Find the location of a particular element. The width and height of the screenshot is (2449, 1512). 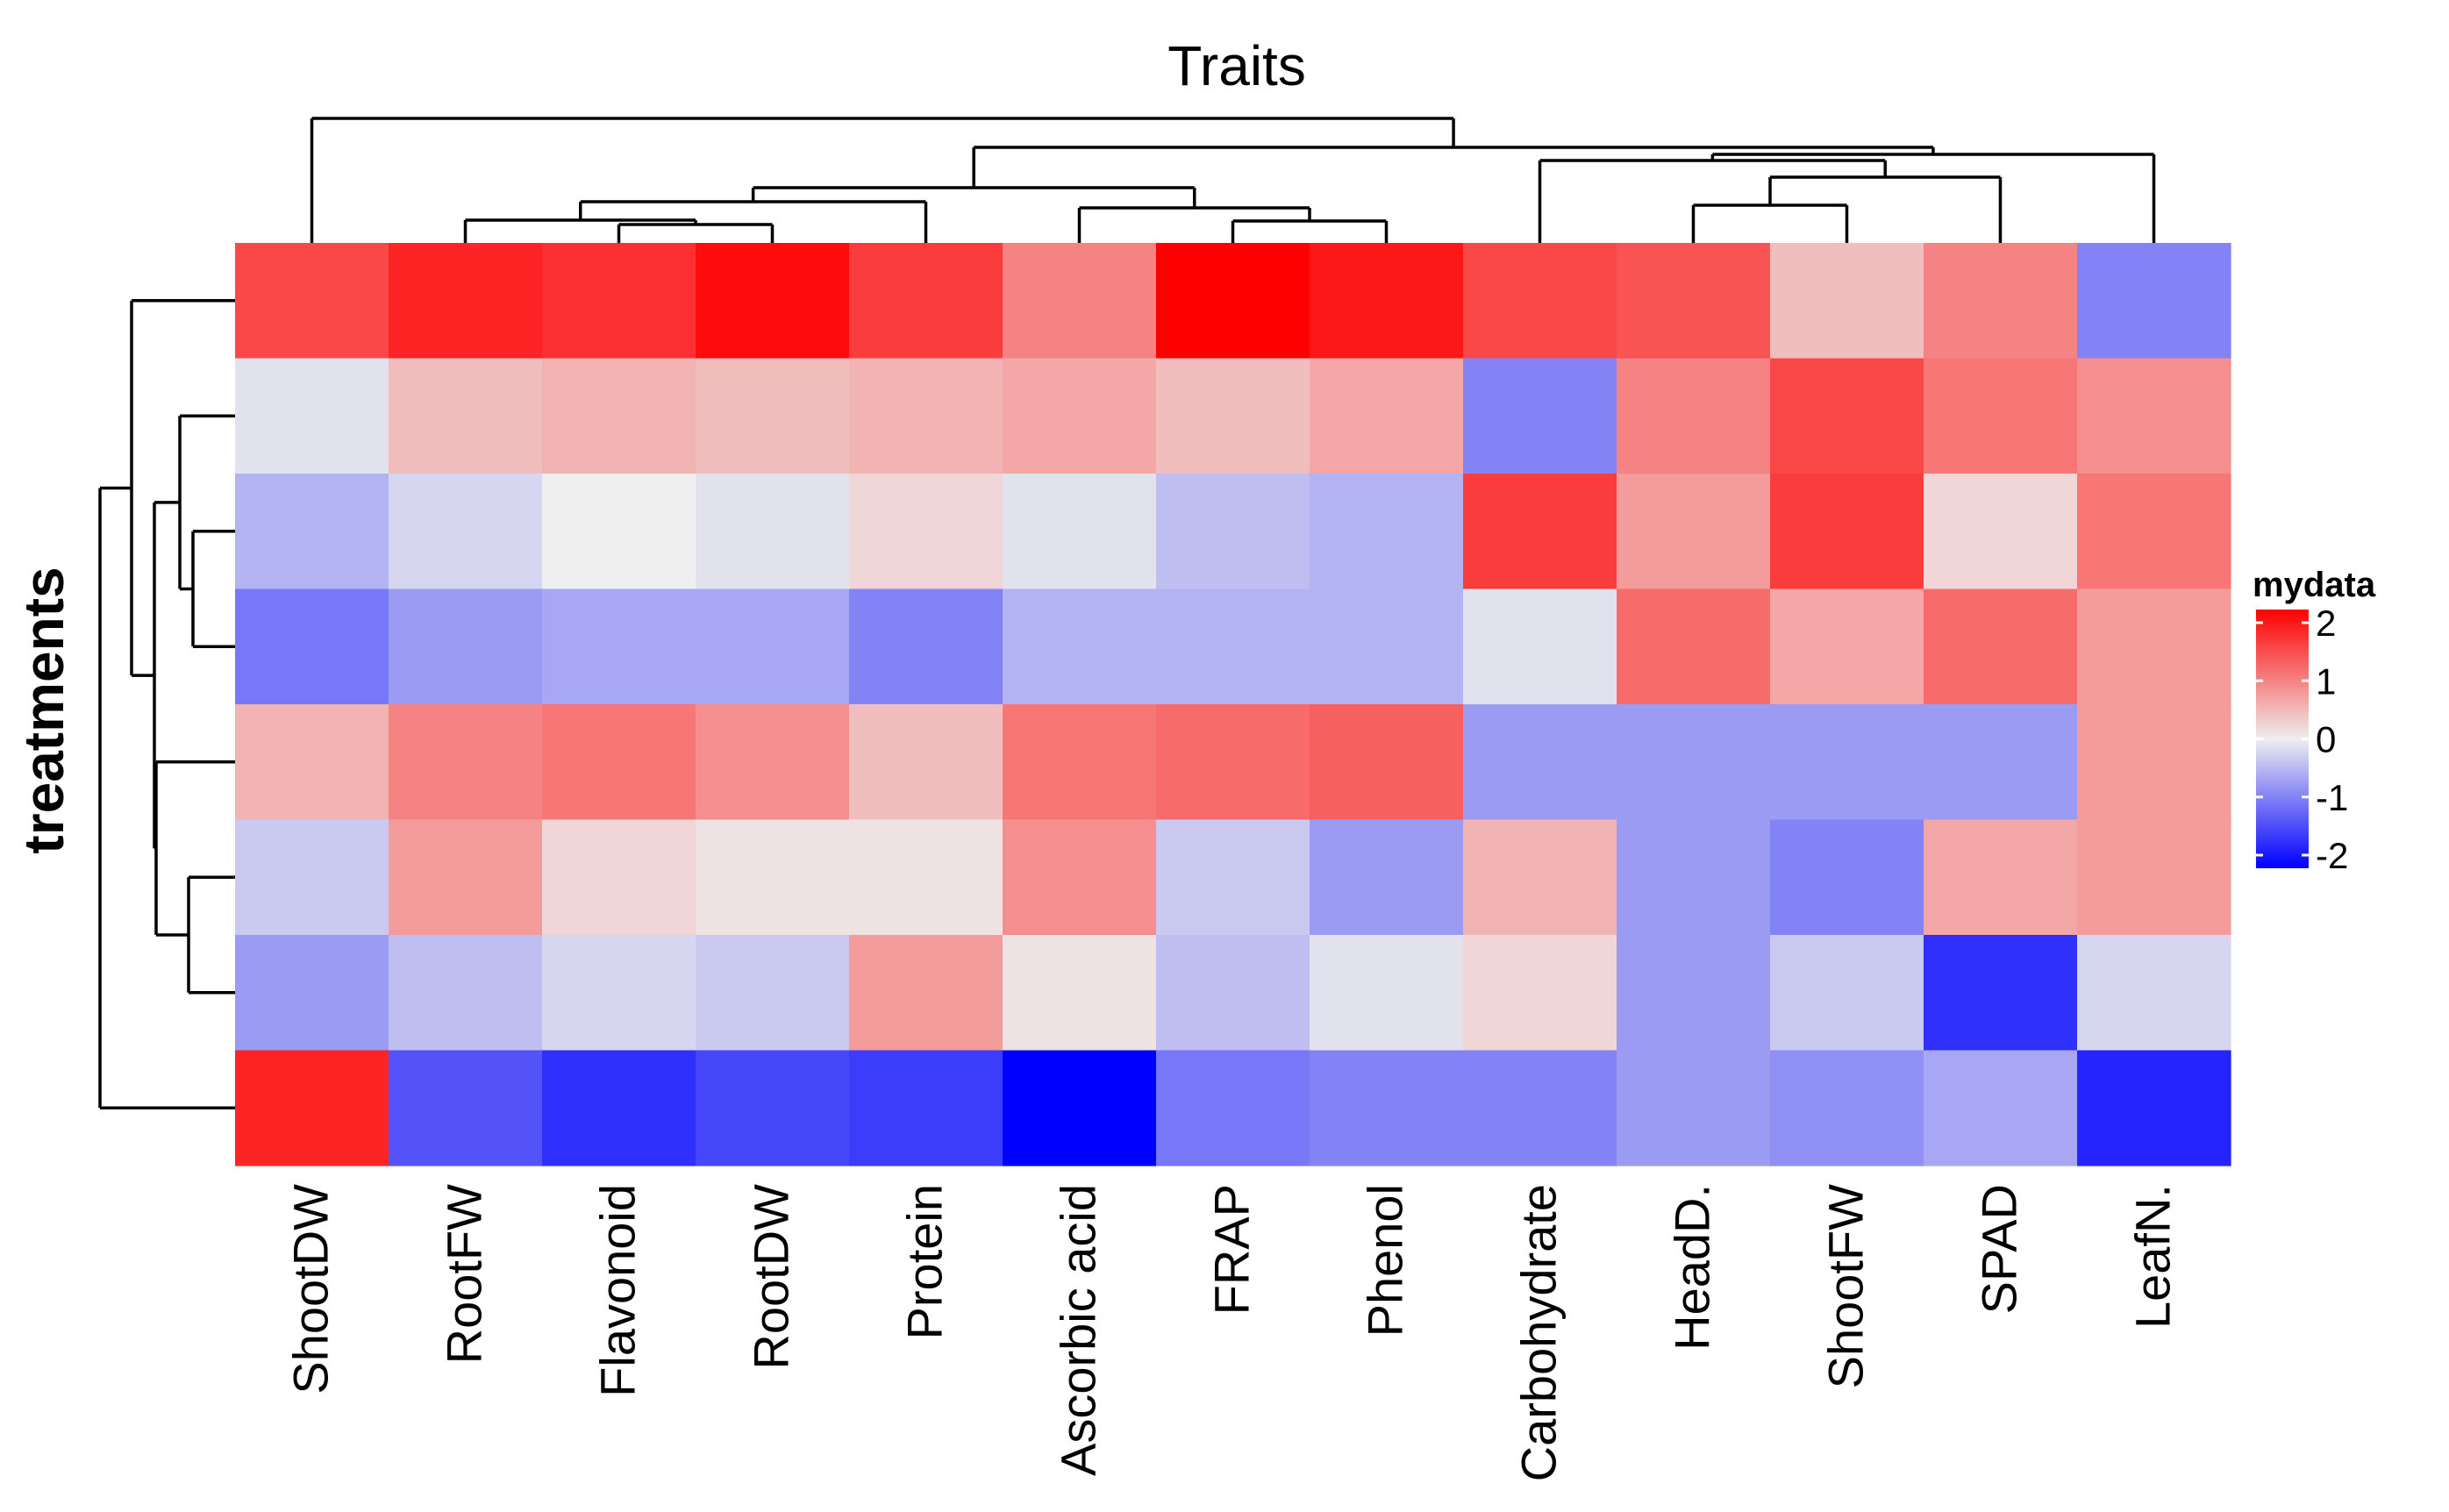

column-label: ShootFW is located at coordinates (1846, 1286).